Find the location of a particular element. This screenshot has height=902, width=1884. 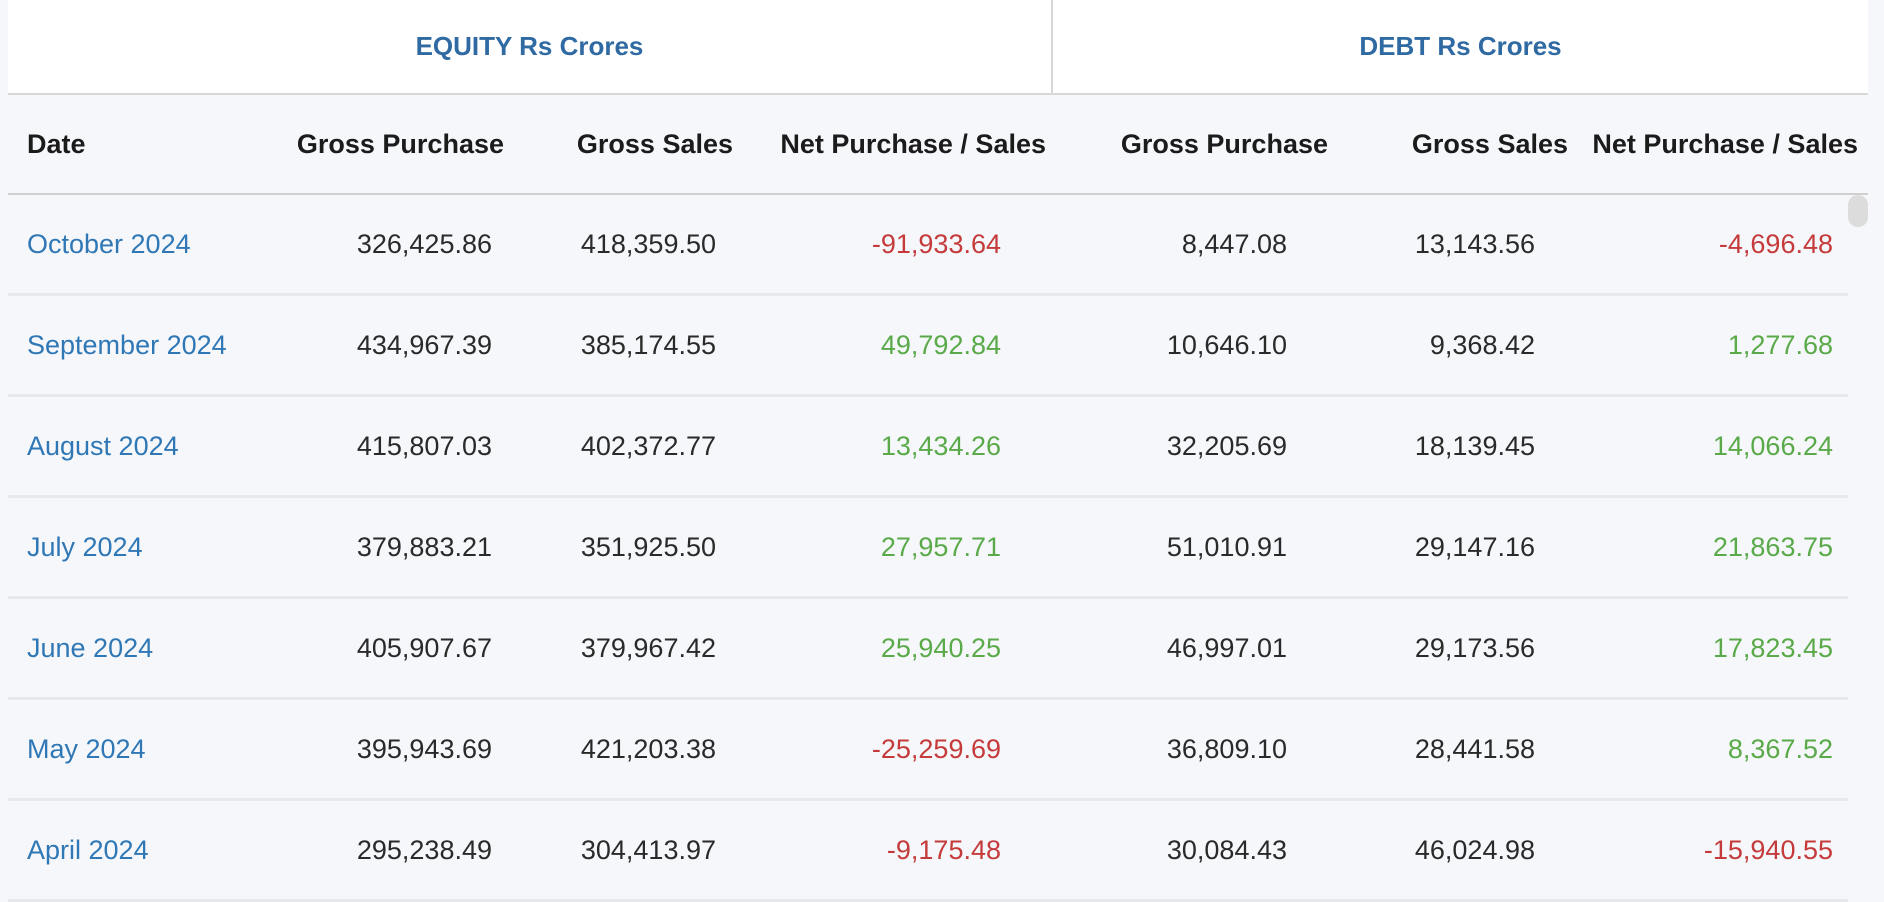

date-link: July 2024 is located at coordinates (85, 547).